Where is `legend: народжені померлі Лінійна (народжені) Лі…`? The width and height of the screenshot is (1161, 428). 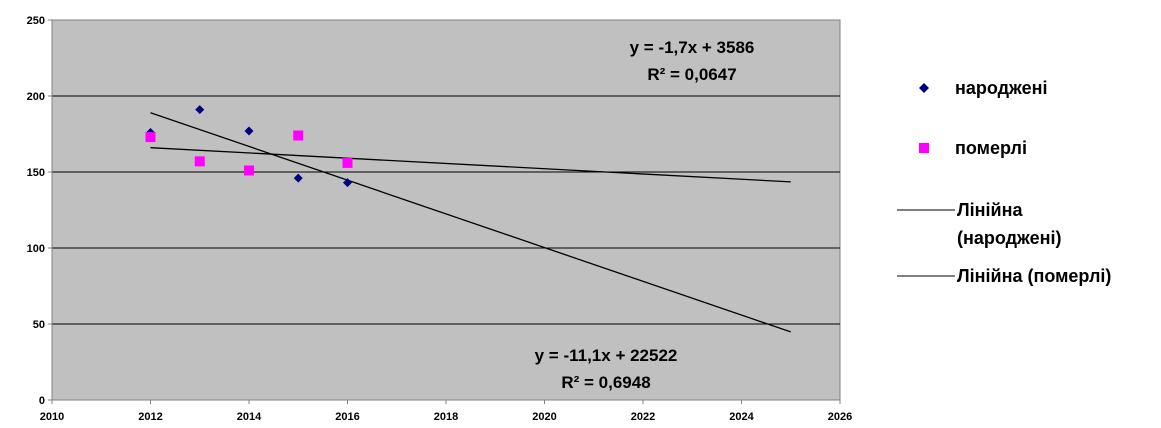 legend: народжені померлі Лінійна (народжені) Лі… is located at coordinates (1004, 182).